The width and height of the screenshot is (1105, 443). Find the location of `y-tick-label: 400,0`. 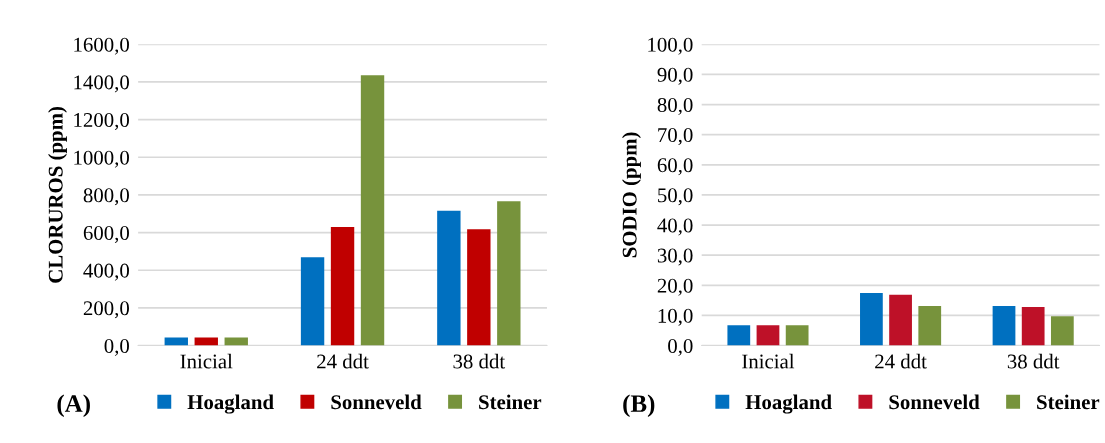

y-tick-label: 400,0 is located at coordinates (106, 272).